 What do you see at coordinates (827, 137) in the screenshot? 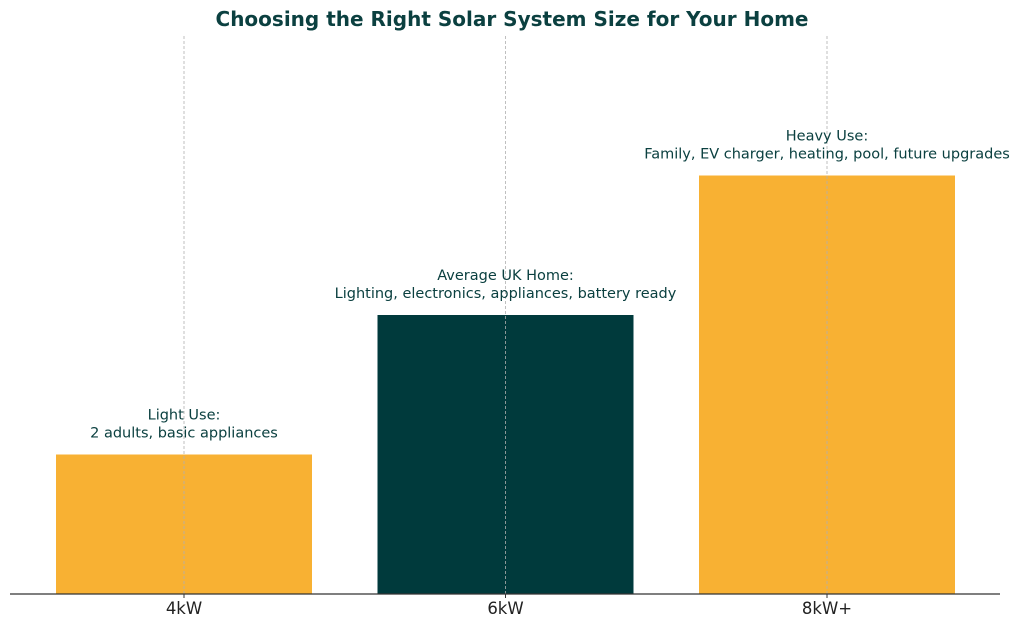
I see `annotation-title: Heavy Use:` at bounding box center [827, 137].